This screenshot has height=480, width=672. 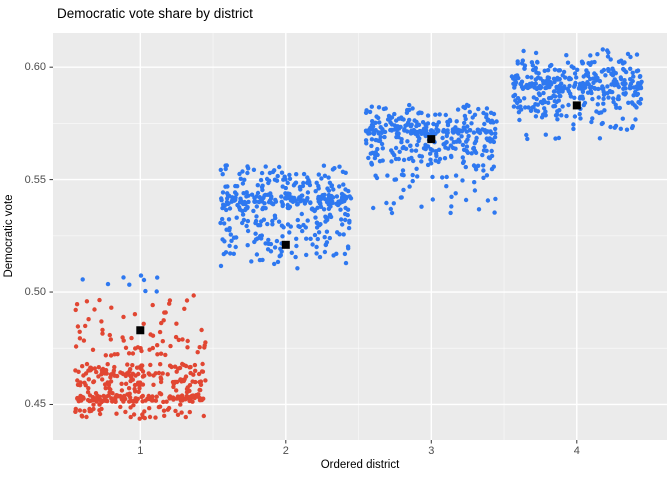 I want to click on x-tick-label: 2, so click(x=285, y=451).